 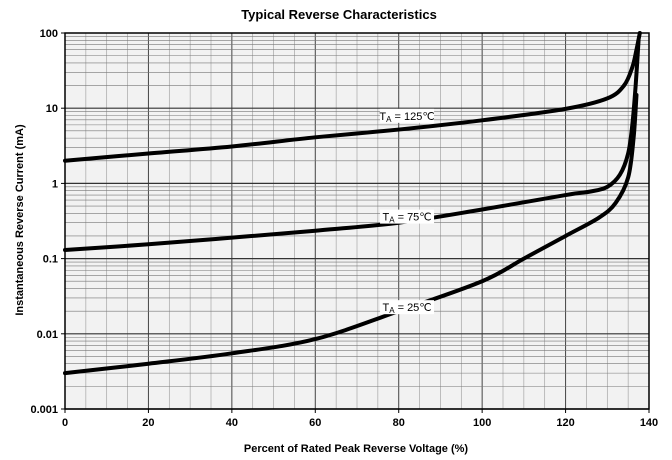 What do you see at coordinates (49, 34) in the screenshot?
I see `y-tick-label: 100` at bounding box center [49, 34].